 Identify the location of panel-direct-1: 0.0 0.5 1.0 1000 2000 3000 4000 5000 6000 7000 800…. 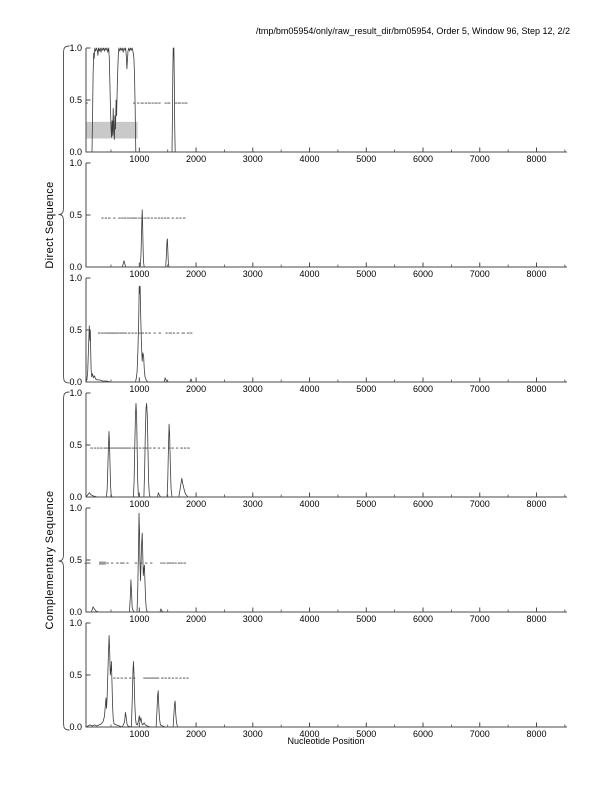
(318, 103).